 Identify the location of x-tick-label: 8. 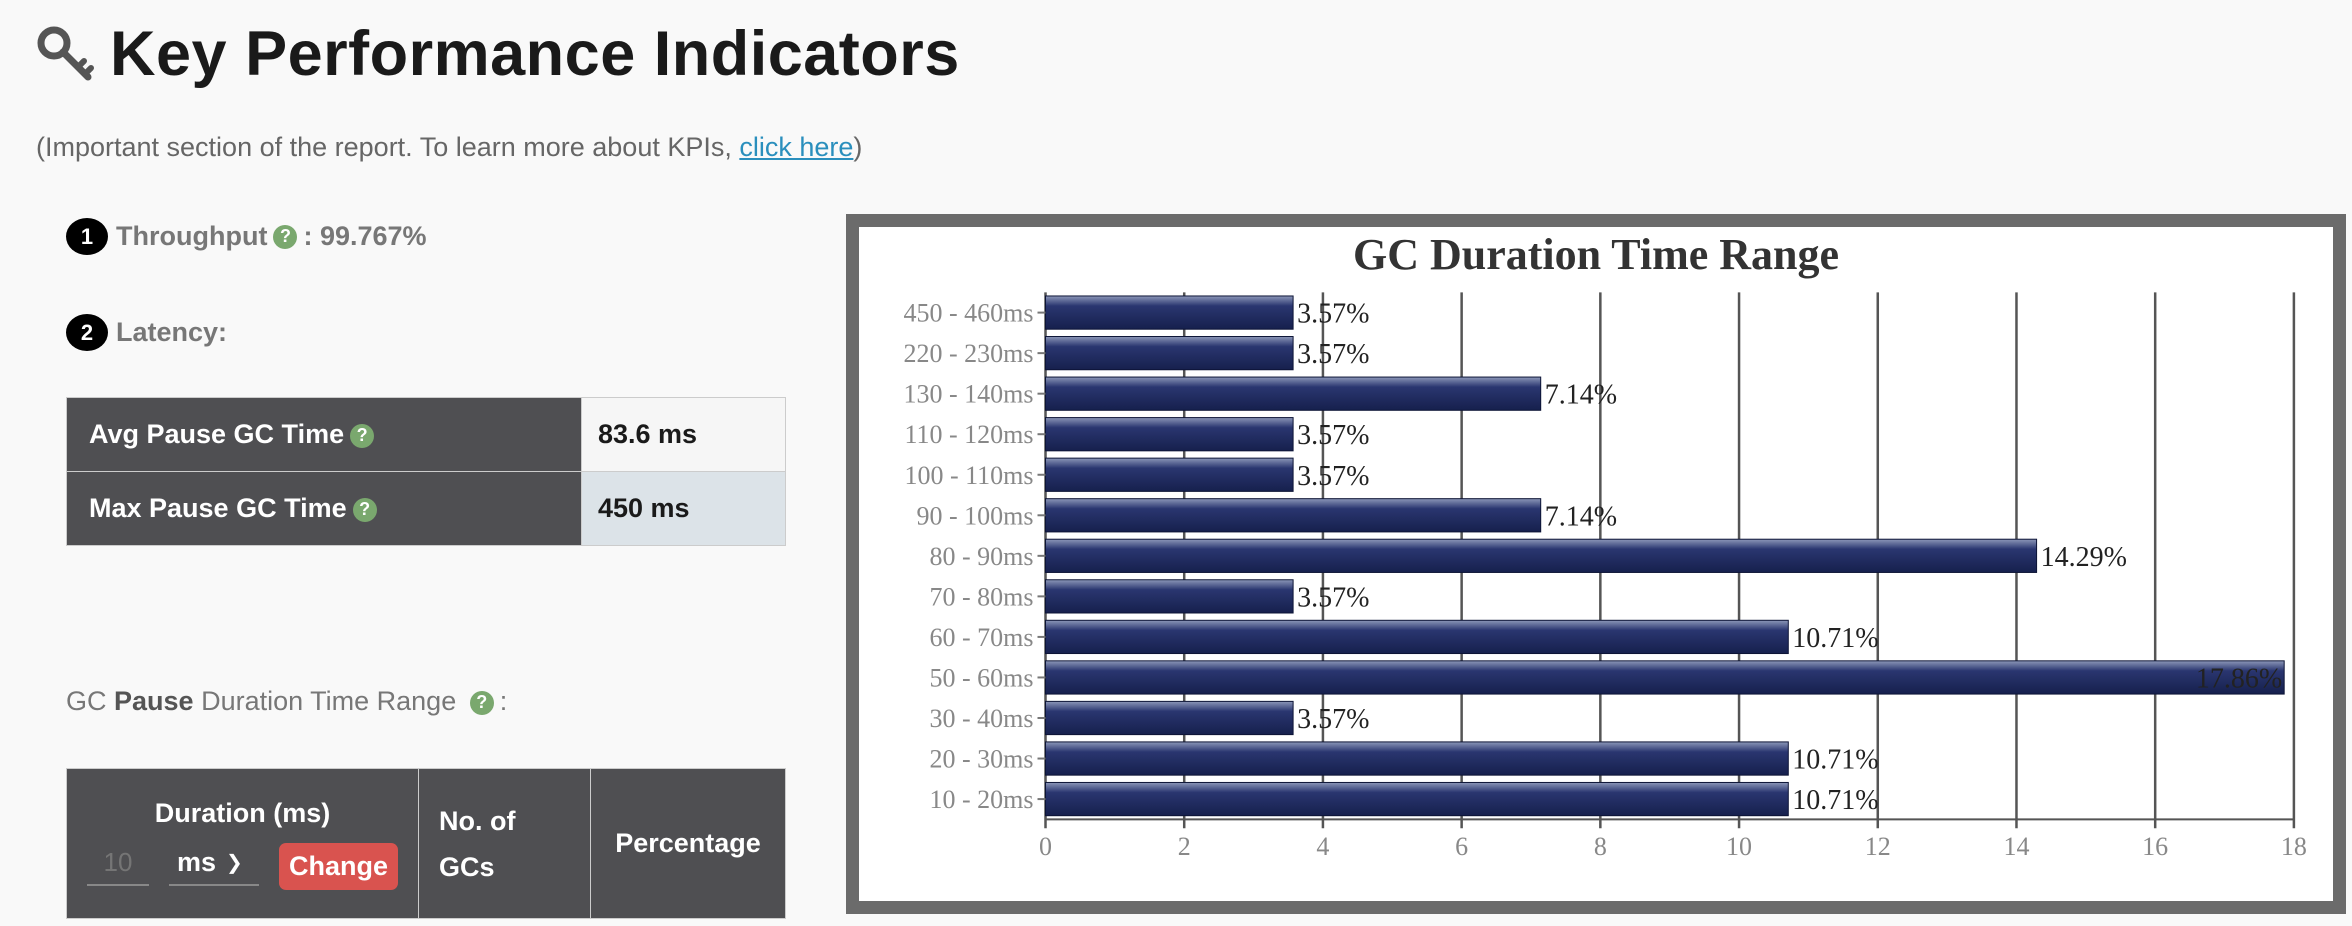
(1600, 846).